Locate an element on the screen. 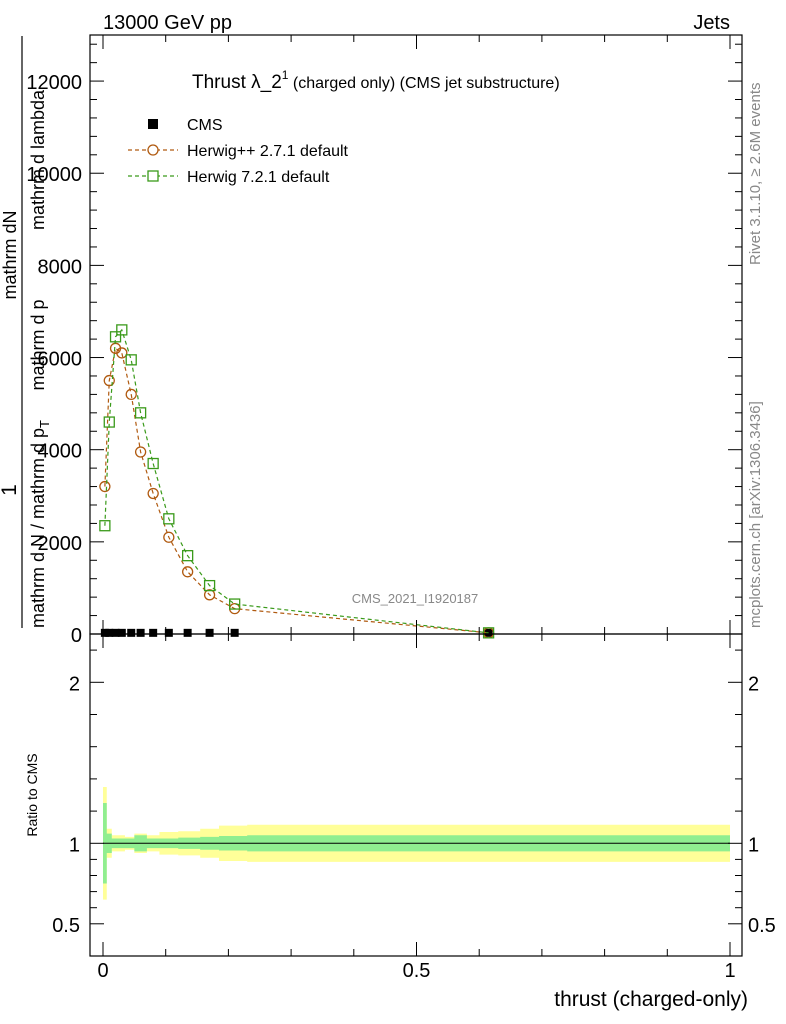  y-tick-label: 4000 is located at coordinates (60, 452).